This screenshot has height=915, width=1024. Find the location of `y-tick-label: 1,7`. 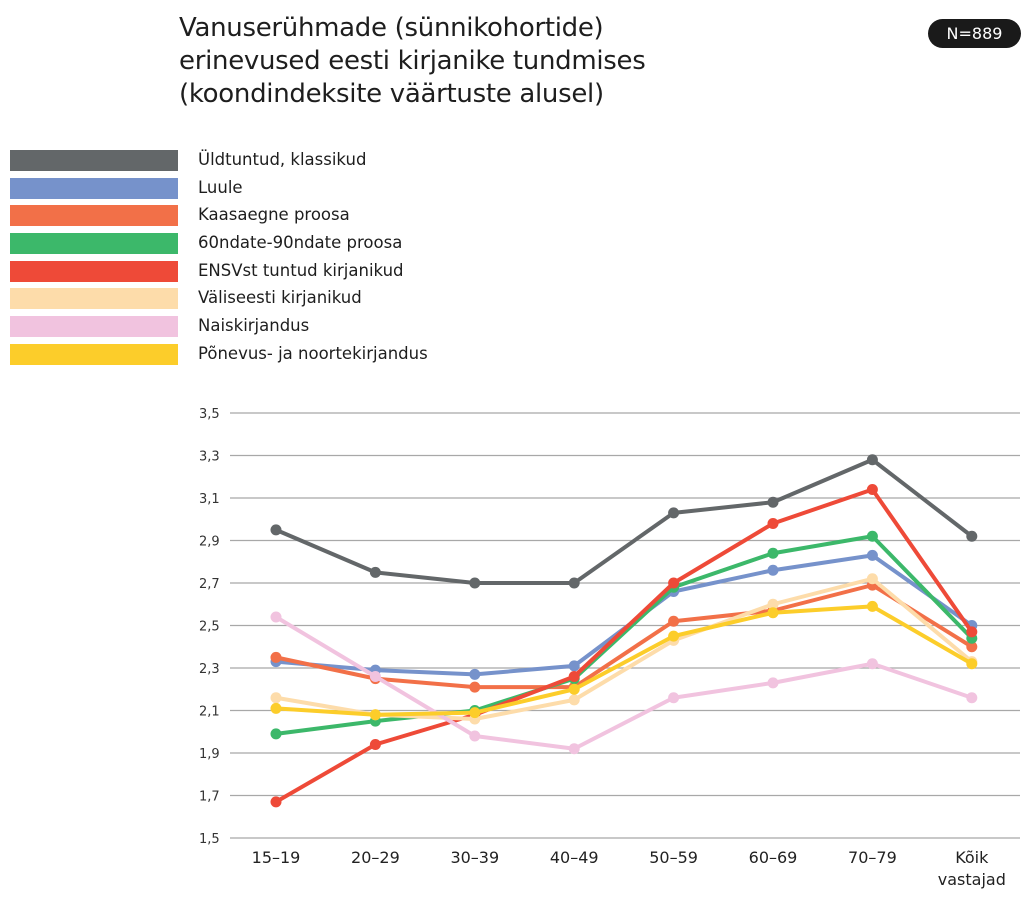

y-tick-label: 1,7 is located at coordinates (209, 797).